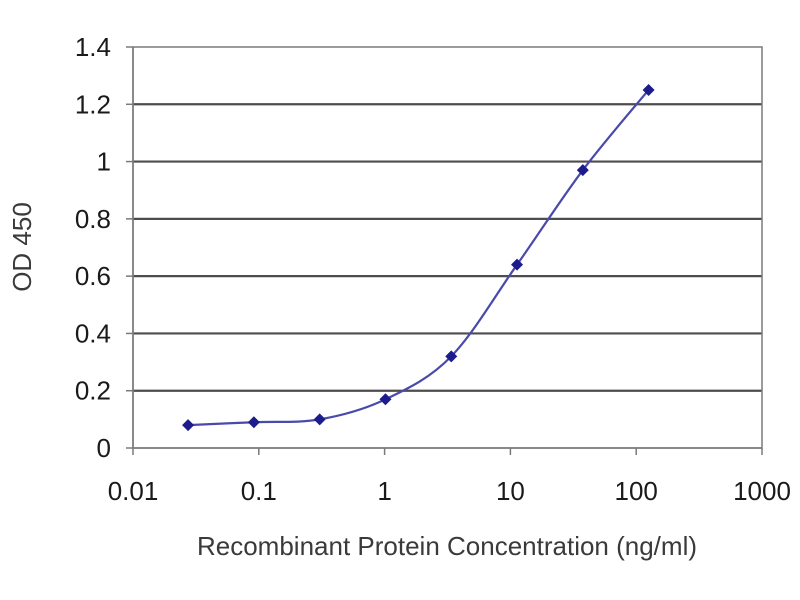 The width and height of the screenshot is (800, 600). Describe the element at coordinates (384, 491) in the screenshot. I see `x-tick-label: 1` at that location.